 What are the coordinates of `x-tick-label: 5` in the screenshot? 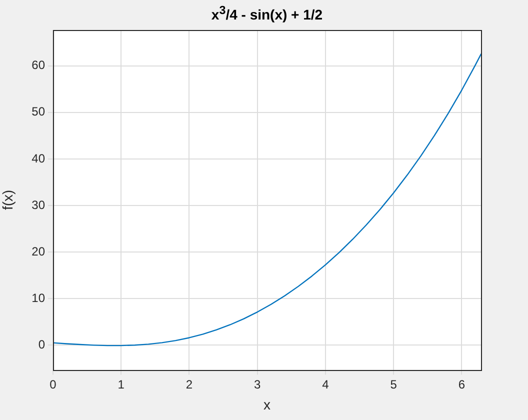 It's located at (394, 384).